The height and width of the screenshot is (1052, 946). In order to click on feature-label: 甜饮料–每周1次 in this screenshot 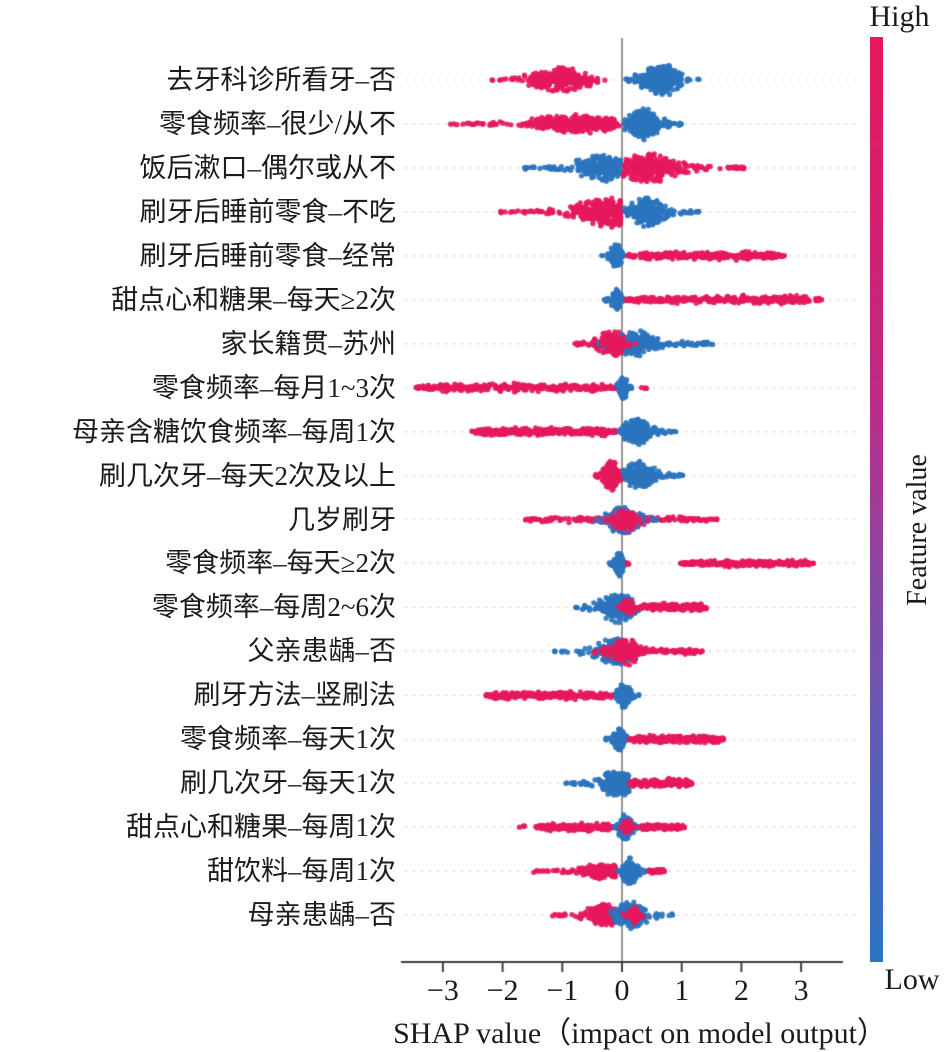, I will do `click(301, 871)`.